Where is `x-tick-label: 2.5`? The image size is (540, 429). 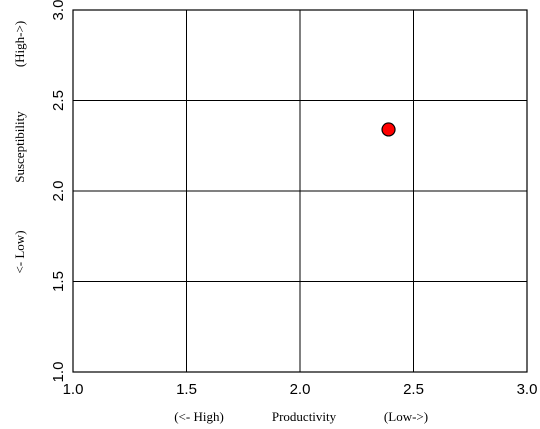
x-tick-label: 2.5 is located at coordinates (413, 389).